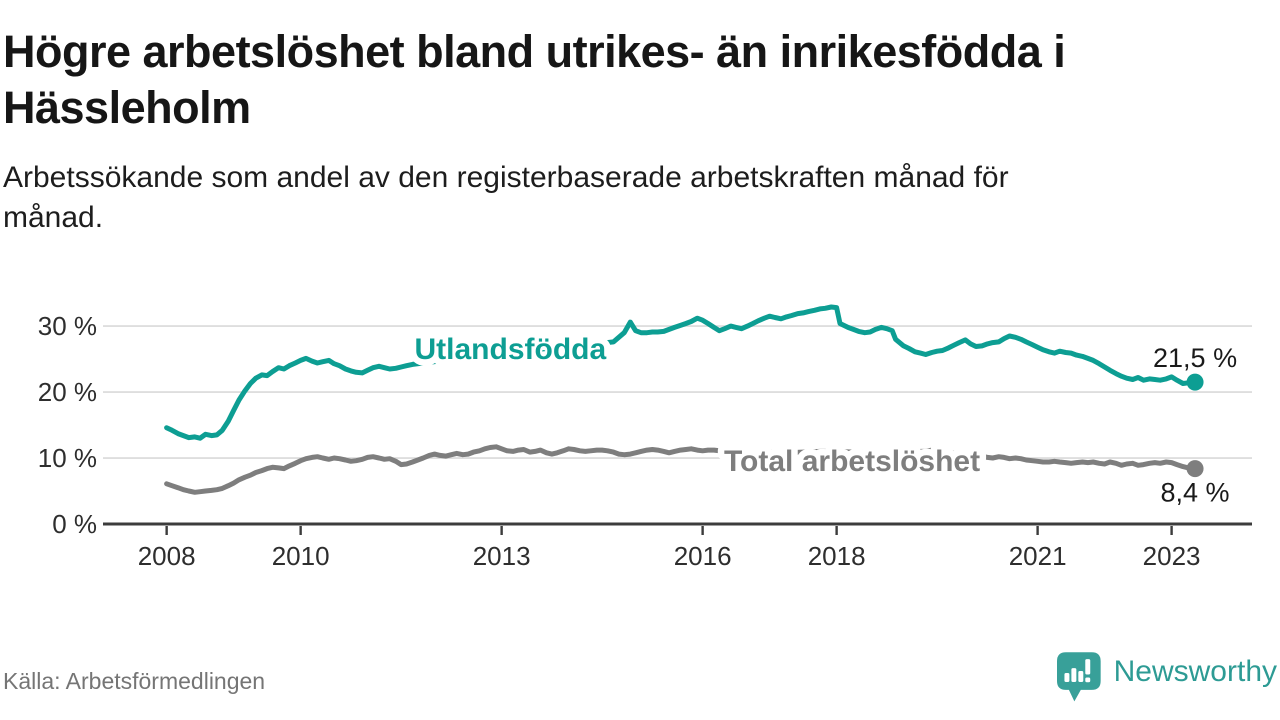  What do you see at coordinates (134, 681) in the screenshot?
I see `source-note: Källa: Arbetsförmedlingen` at bounding box center [134, 681].